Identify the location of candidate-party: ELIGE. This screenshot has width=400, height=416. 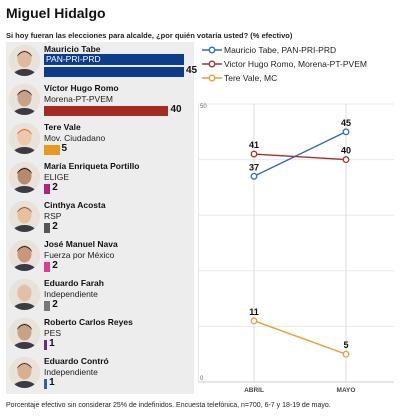
(57, 177).